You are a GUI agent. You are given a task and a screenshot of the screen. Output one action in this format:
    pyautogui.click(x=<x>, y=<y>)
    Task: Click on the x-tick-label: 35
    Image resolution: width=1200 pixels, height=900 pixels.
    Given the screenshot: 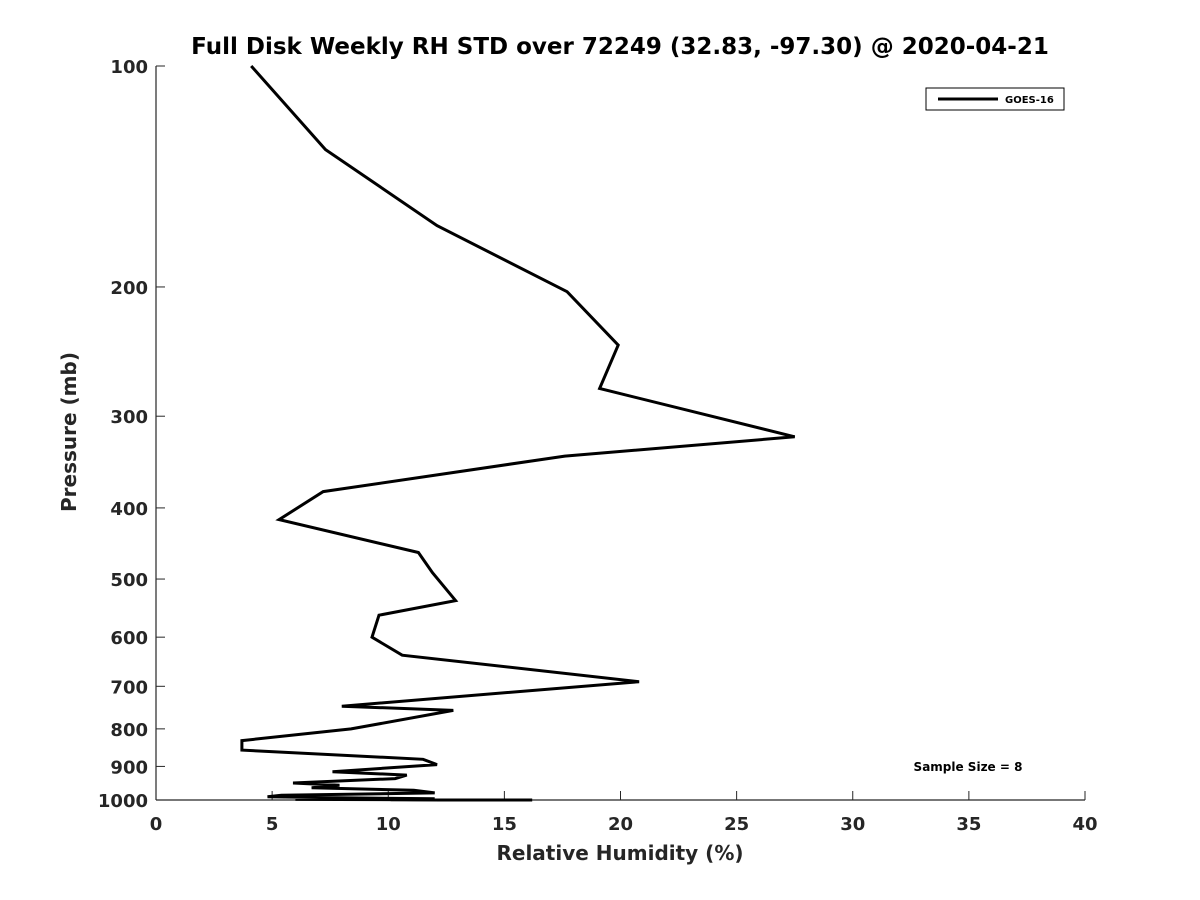 What is the action you would take?
    pyautogui.click(x=968, y=824)
    